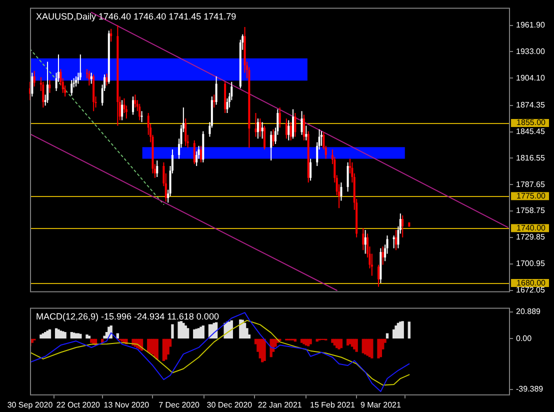 The image size is (554, 412). I want to click on y-tick-label: 20.889, so click(529, 311).